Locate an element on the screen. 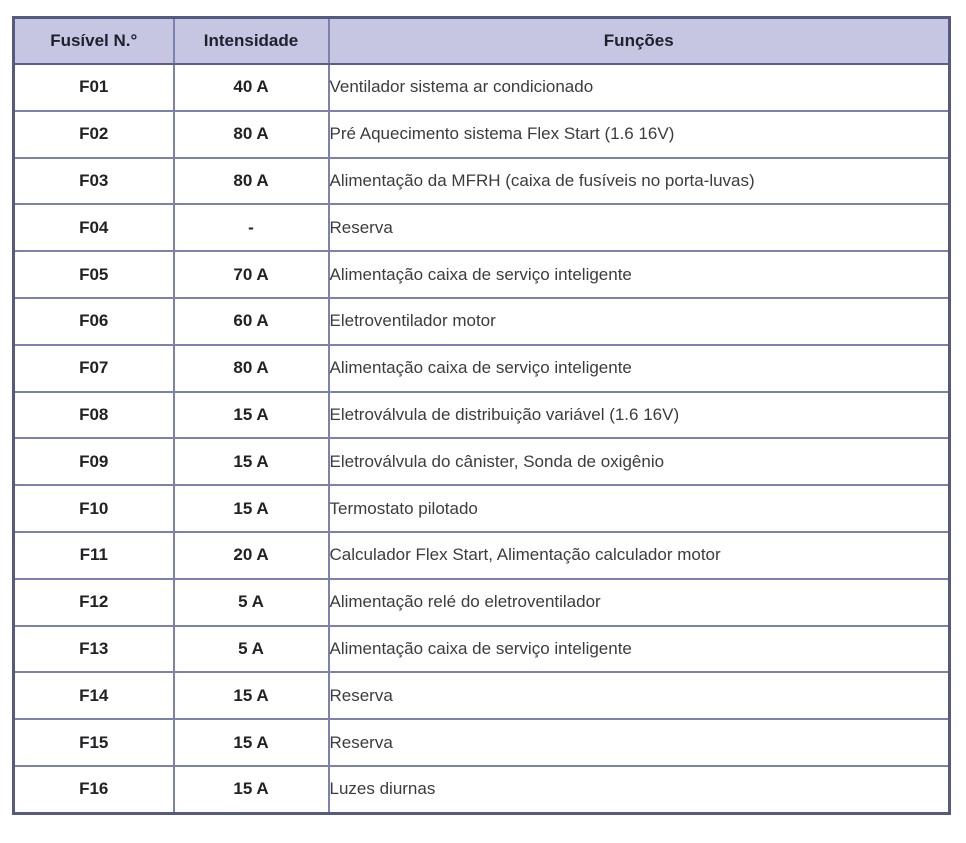 The image size is (966, 843). table-row: F10 15 A Termostato pilotado is located at coordinates (481, 508).